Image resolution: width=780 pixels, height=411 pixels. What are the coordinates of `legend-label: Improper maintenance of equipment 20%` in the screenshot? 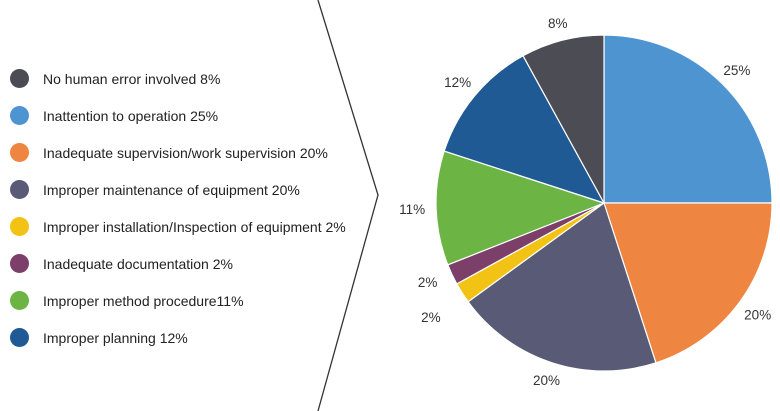 It's located at (171, 189).